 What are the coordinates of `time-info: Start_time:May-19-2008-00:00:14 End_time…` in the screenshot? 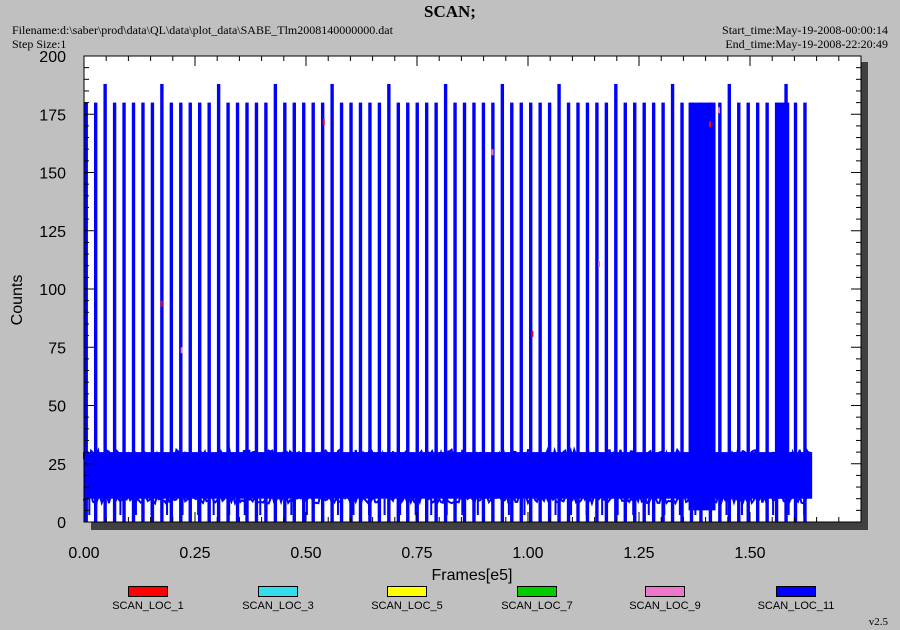 It's located at (805, 37).